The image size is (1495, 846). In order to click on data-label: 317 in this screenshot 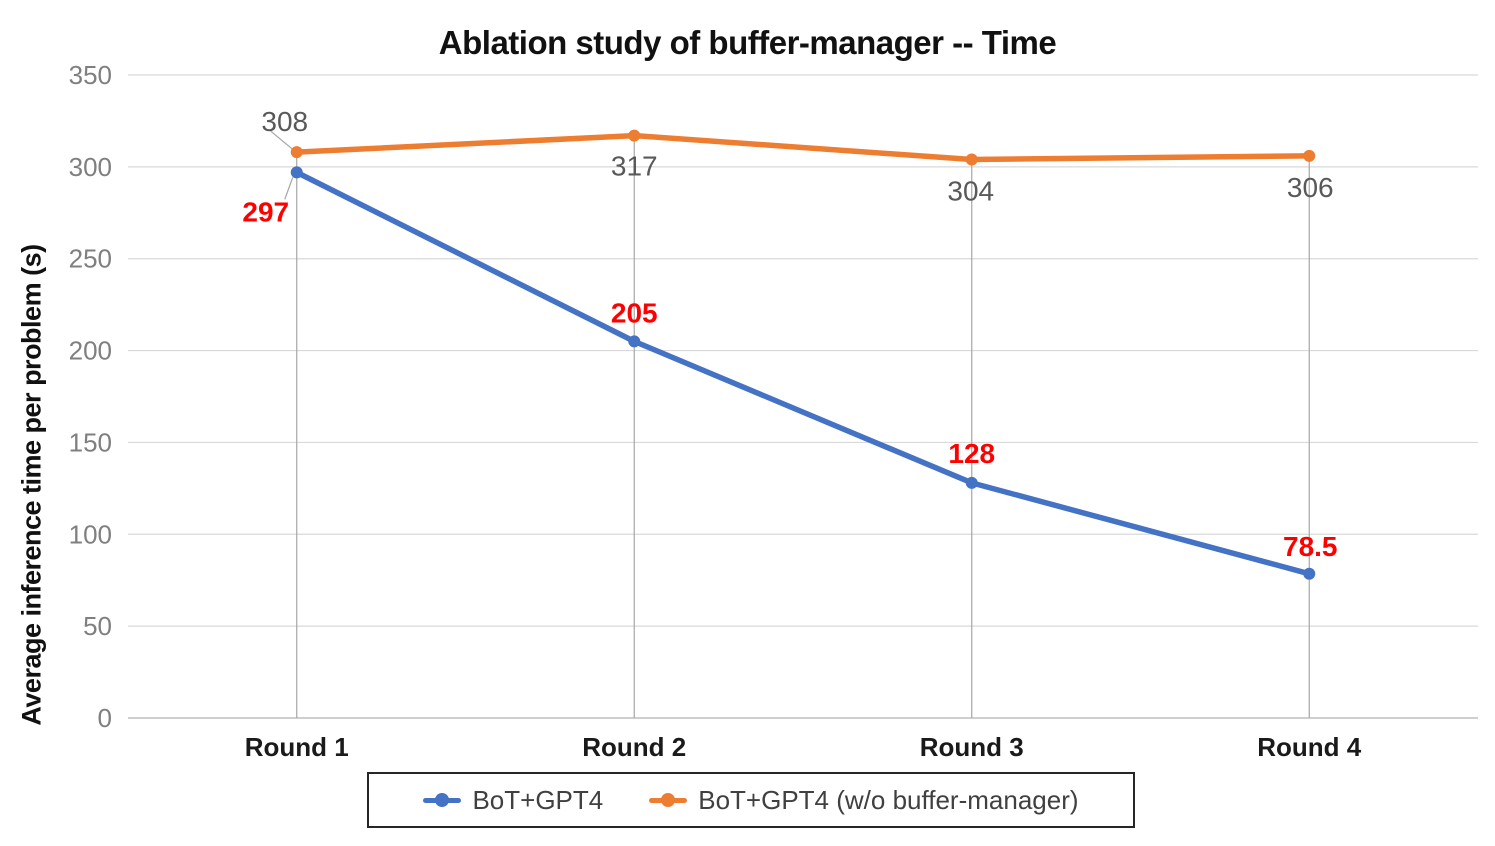, I will do `click(634, 166)`.